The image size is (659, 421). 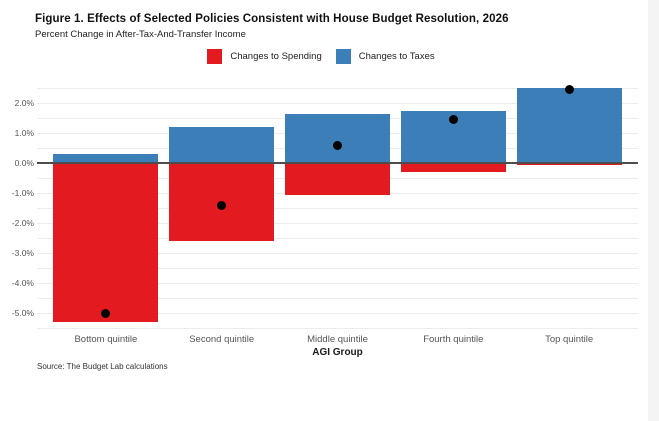 I want to click on legend-label-taxes: Changes to Taxes, so click(x=396, y=56).